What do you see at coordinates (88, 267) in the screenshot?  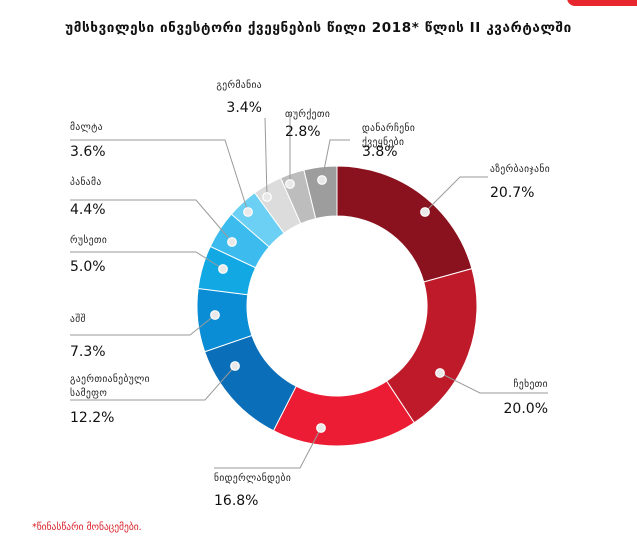 I see `slice-6-value-label: 5.0%` at bounding box center [88, 267].